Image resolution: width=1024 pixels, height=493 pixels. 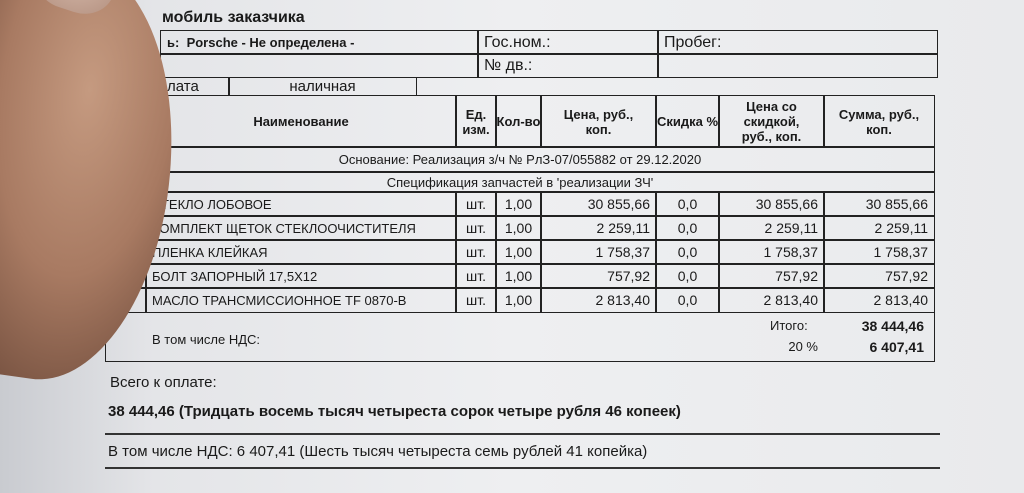 I want to click on cell-price: 2 259,11, so click(x=598, y=228).